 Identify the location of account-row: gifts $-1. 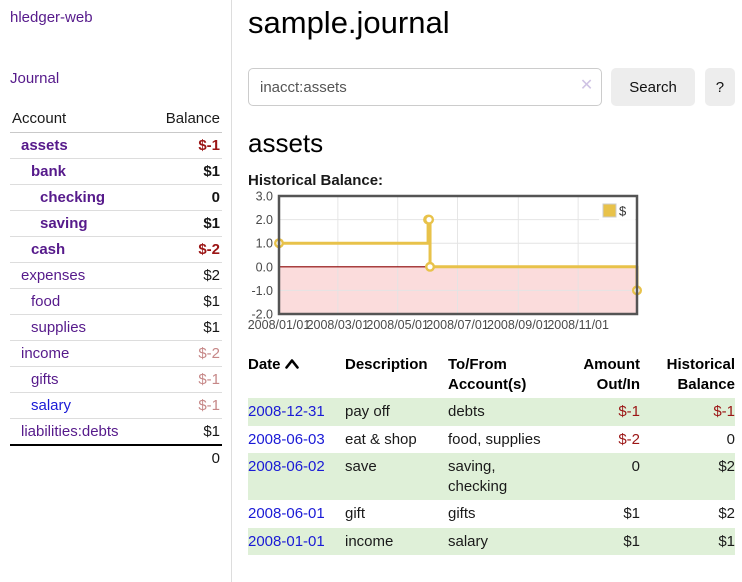
(116, 379).